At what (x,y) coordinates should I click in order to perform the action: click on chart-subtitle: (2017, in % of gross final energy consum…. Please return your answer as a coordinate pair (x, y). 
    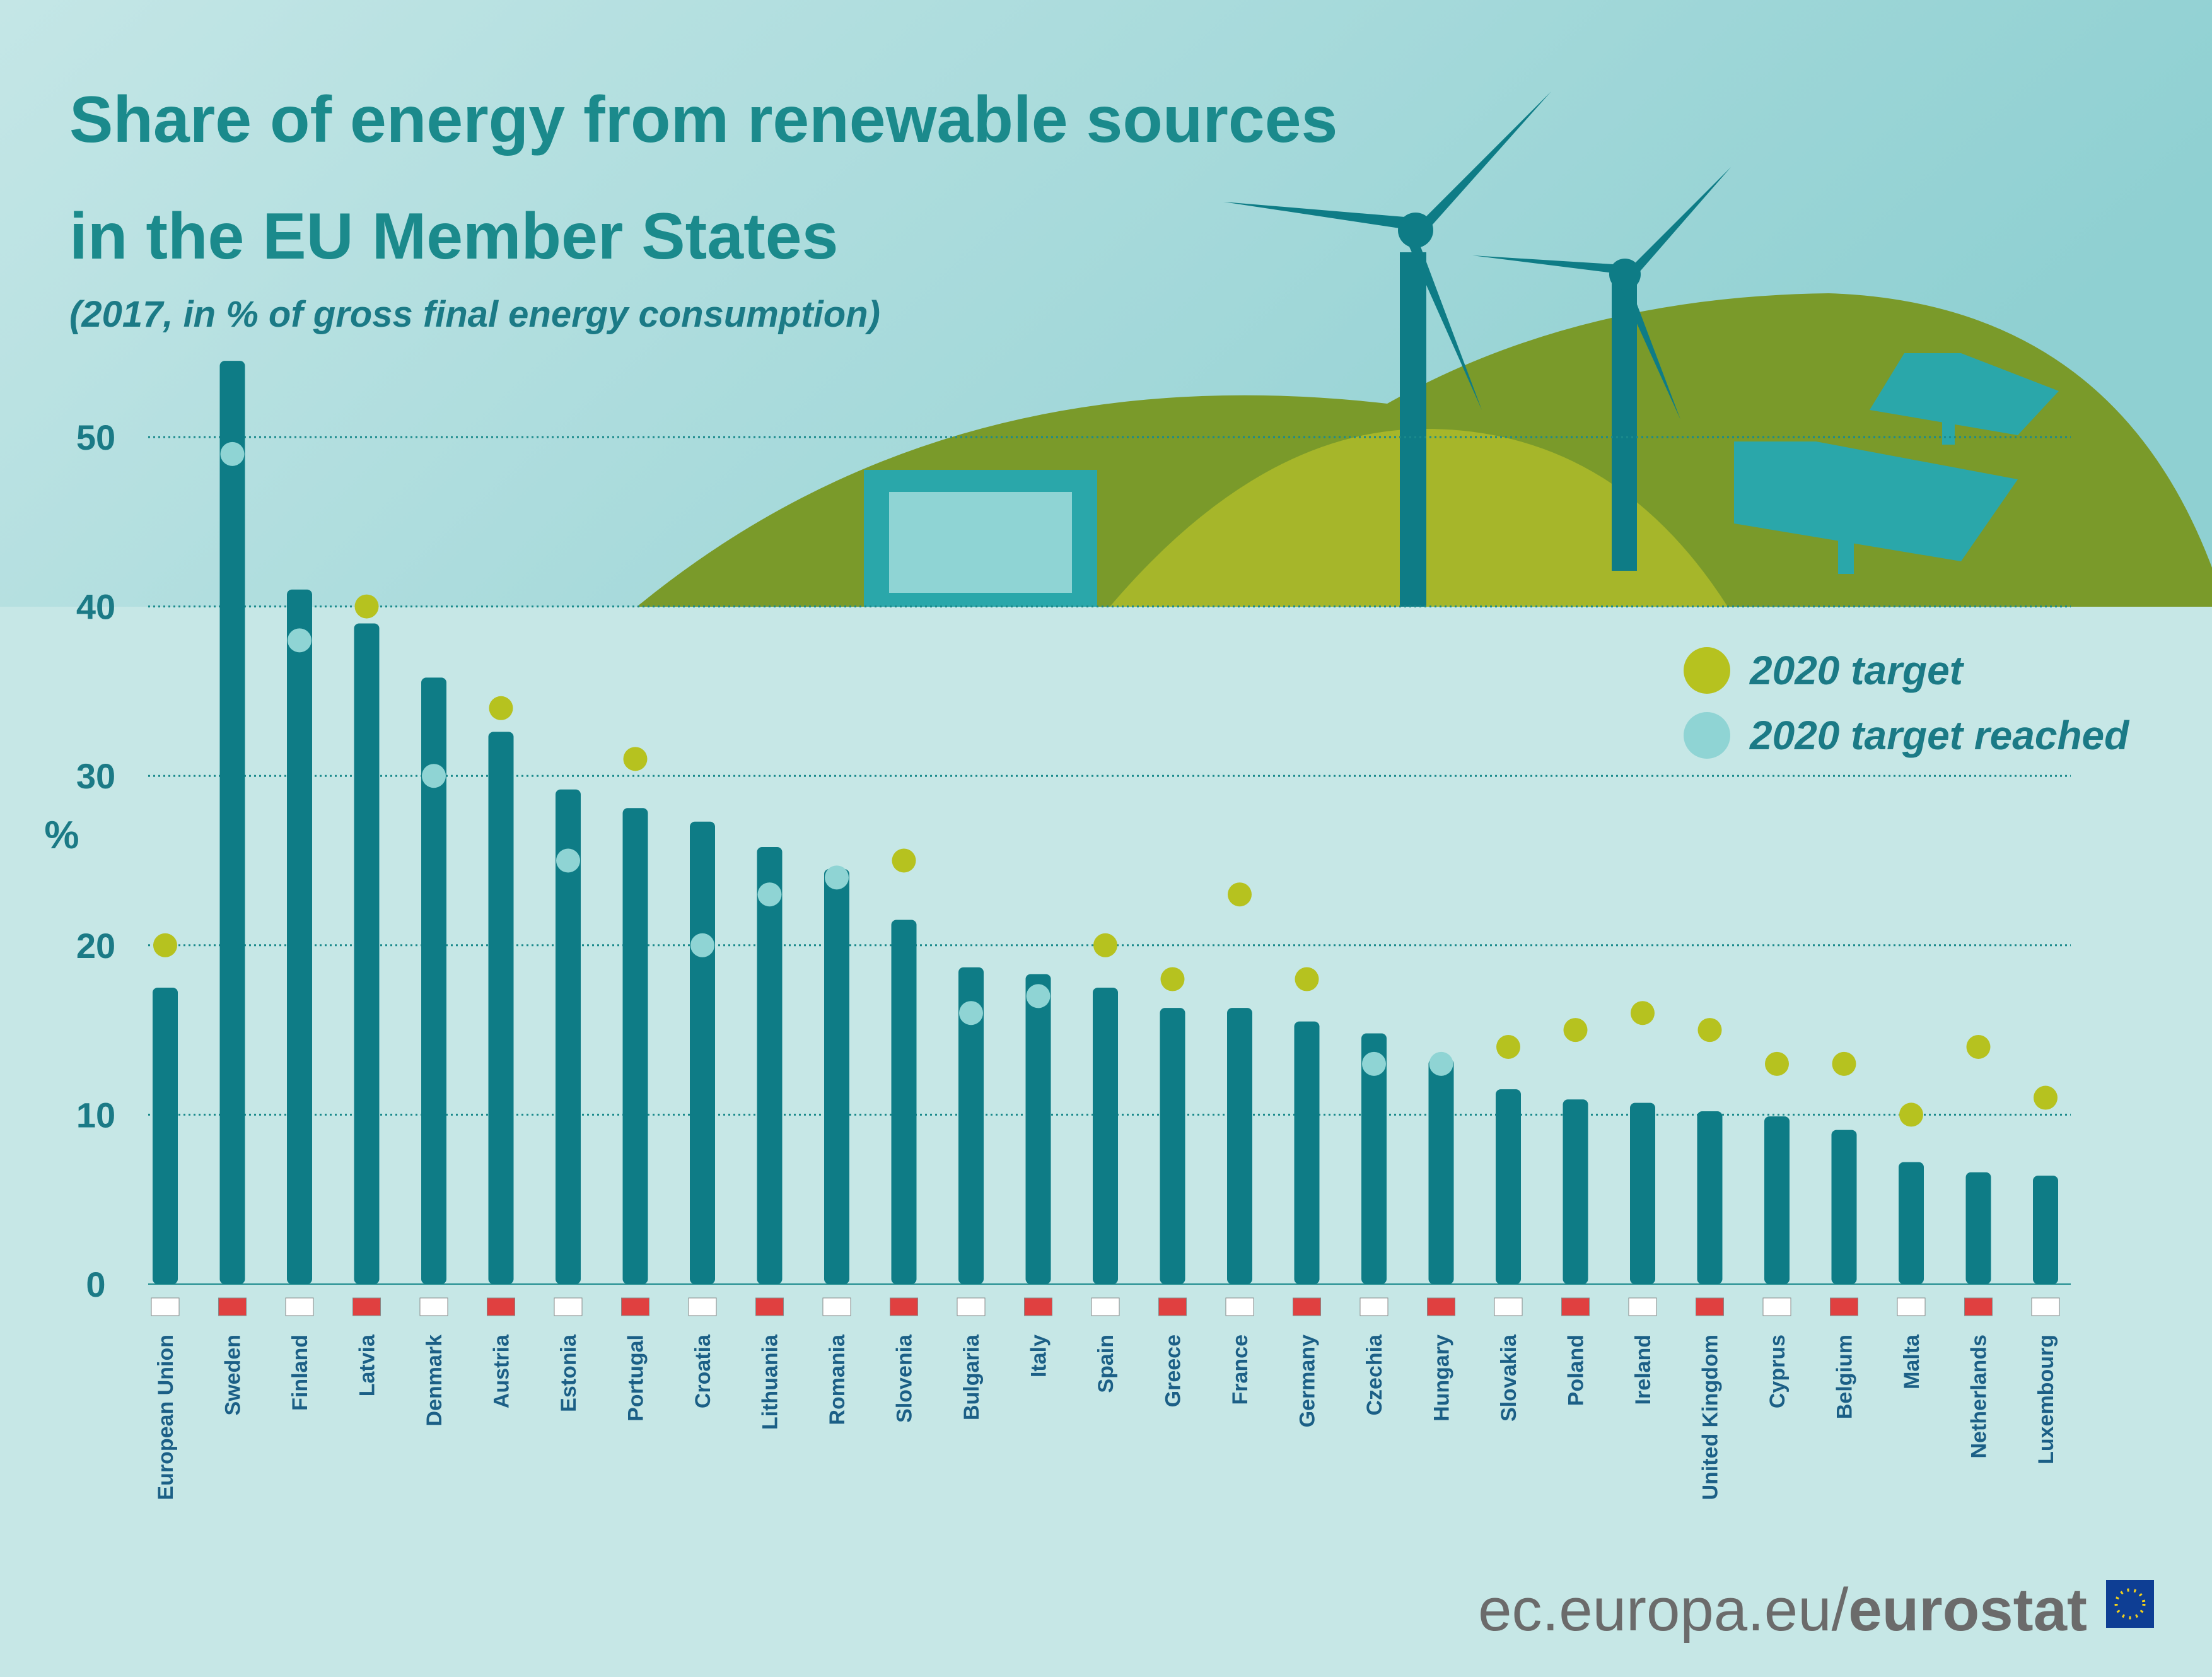
    Looking at the image, I should click on (474, 314).